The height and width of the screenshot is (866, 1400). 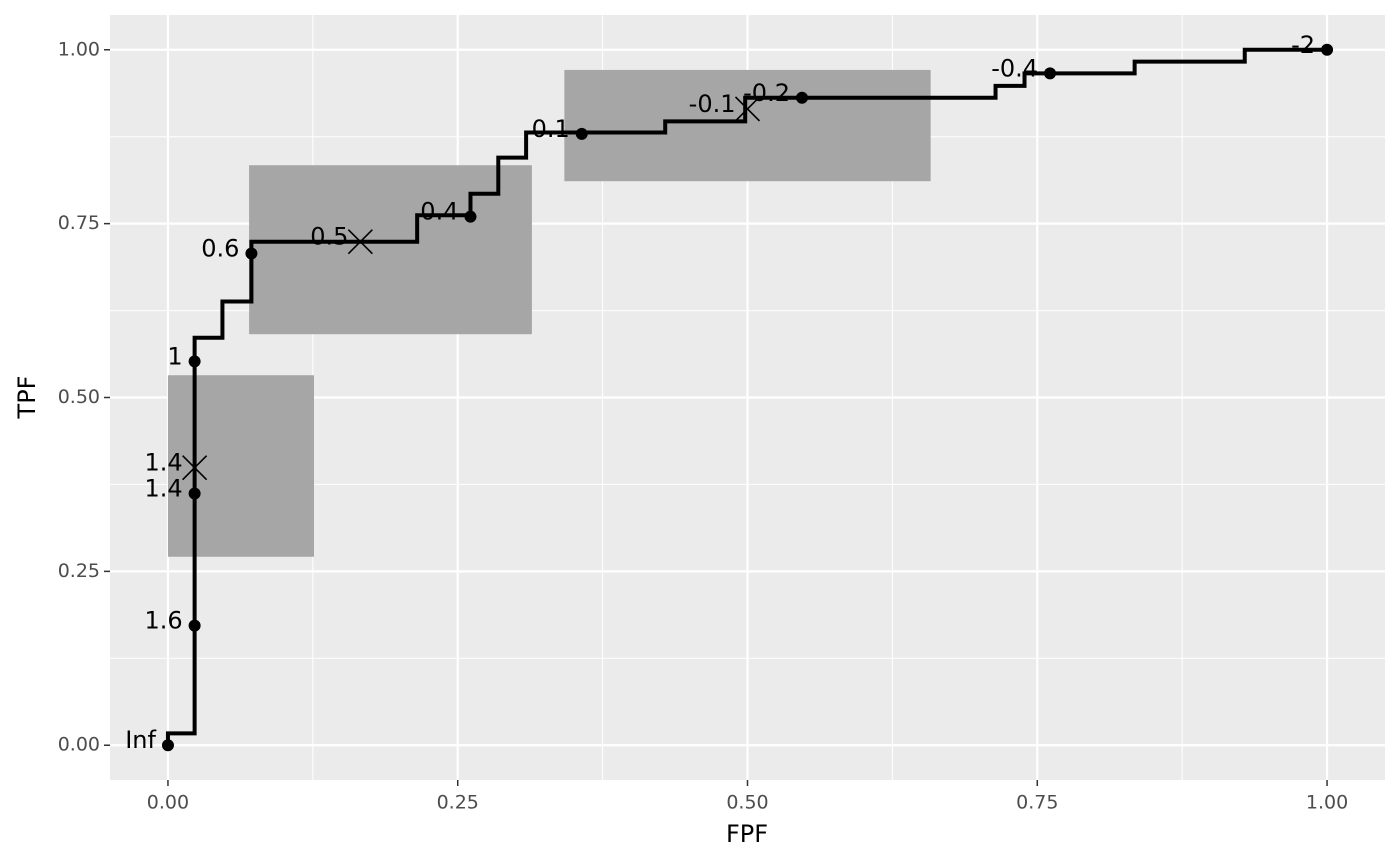 I want to click on cutoff-label: 0.6, so click(x=220, y=249).